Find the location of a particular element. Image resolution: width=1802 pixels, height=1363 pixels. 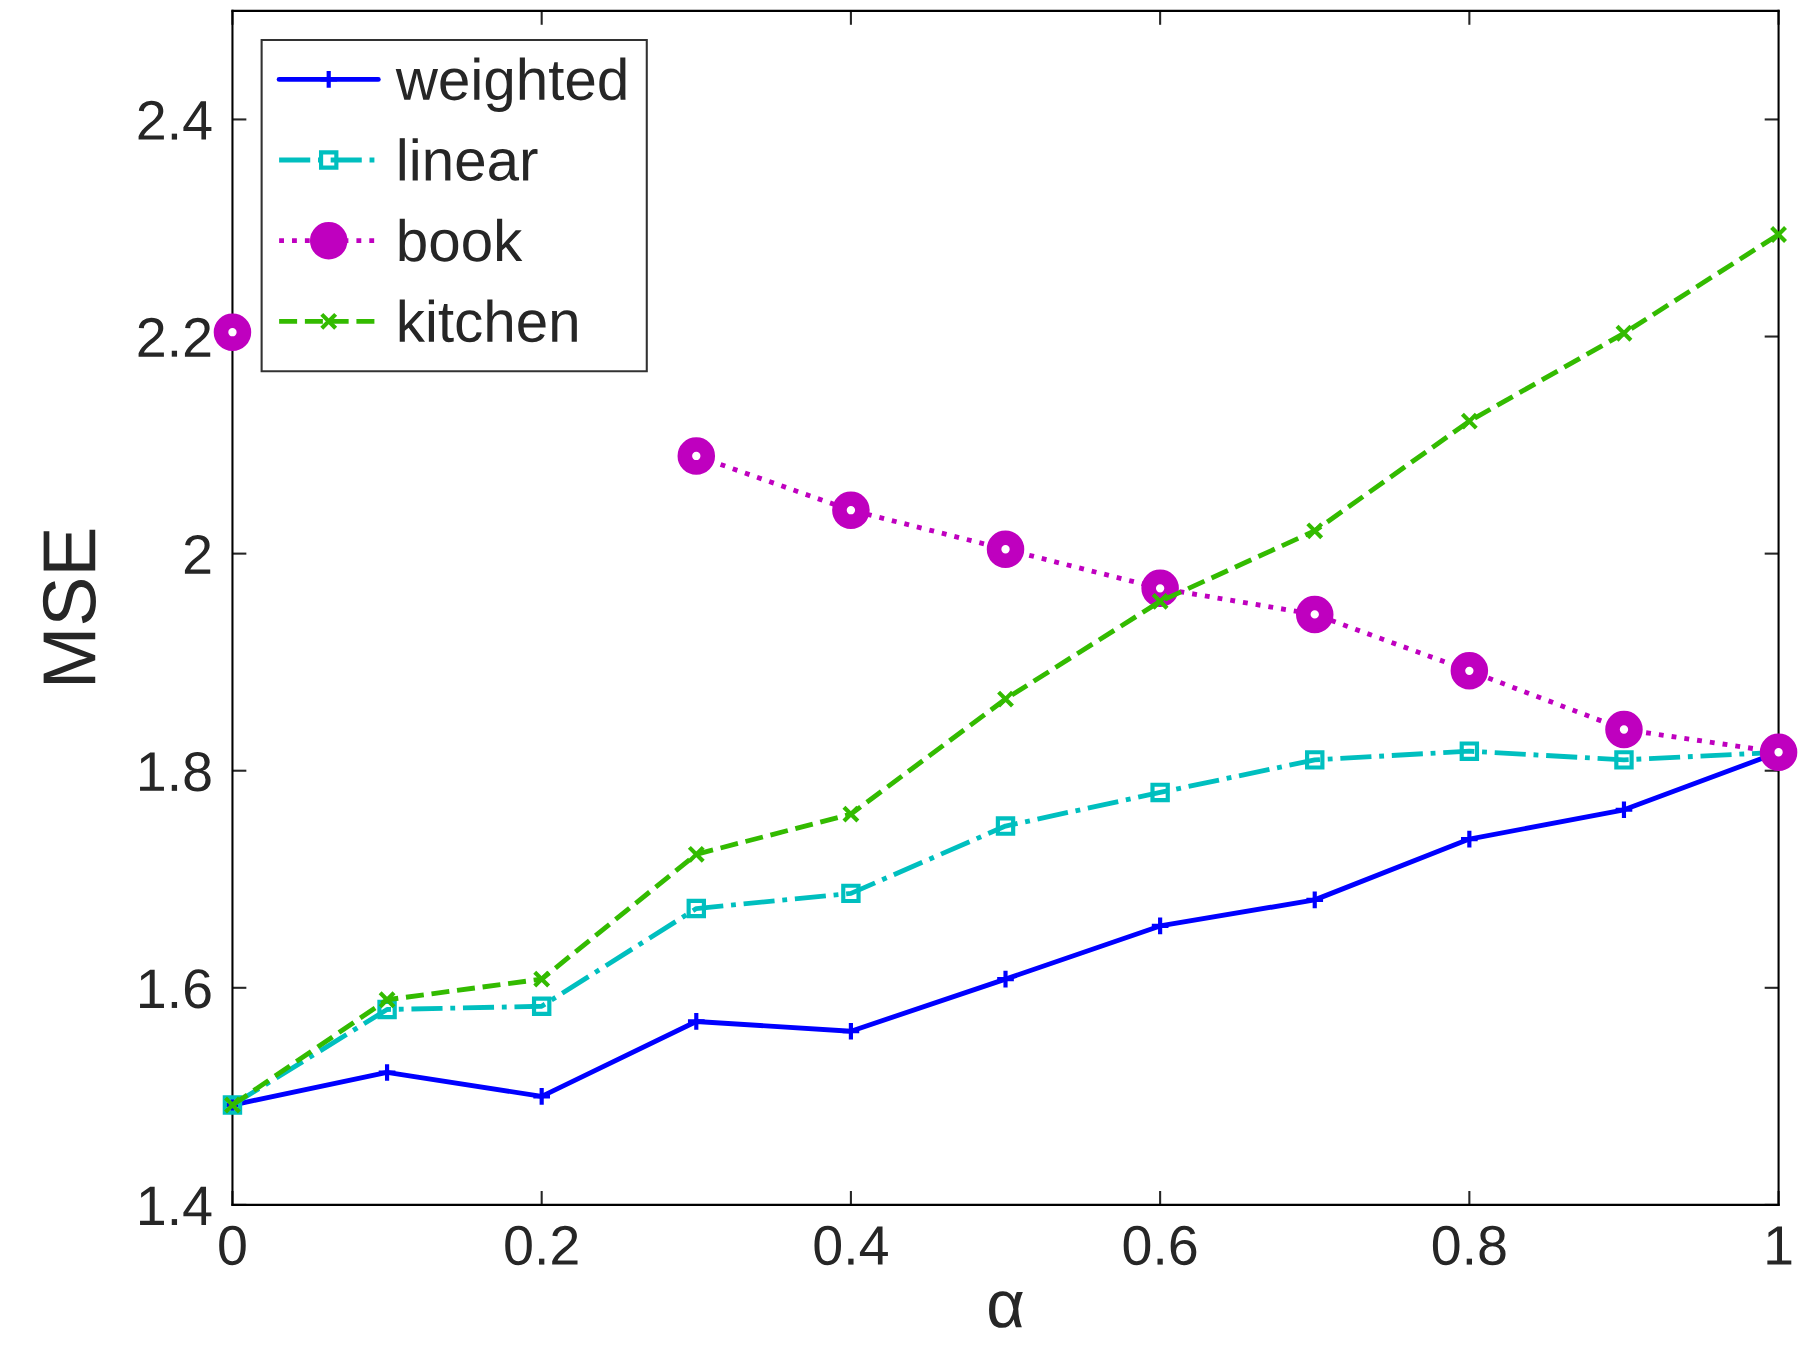

x-tick-label: 1 is located at coordinates (1779, 1245).